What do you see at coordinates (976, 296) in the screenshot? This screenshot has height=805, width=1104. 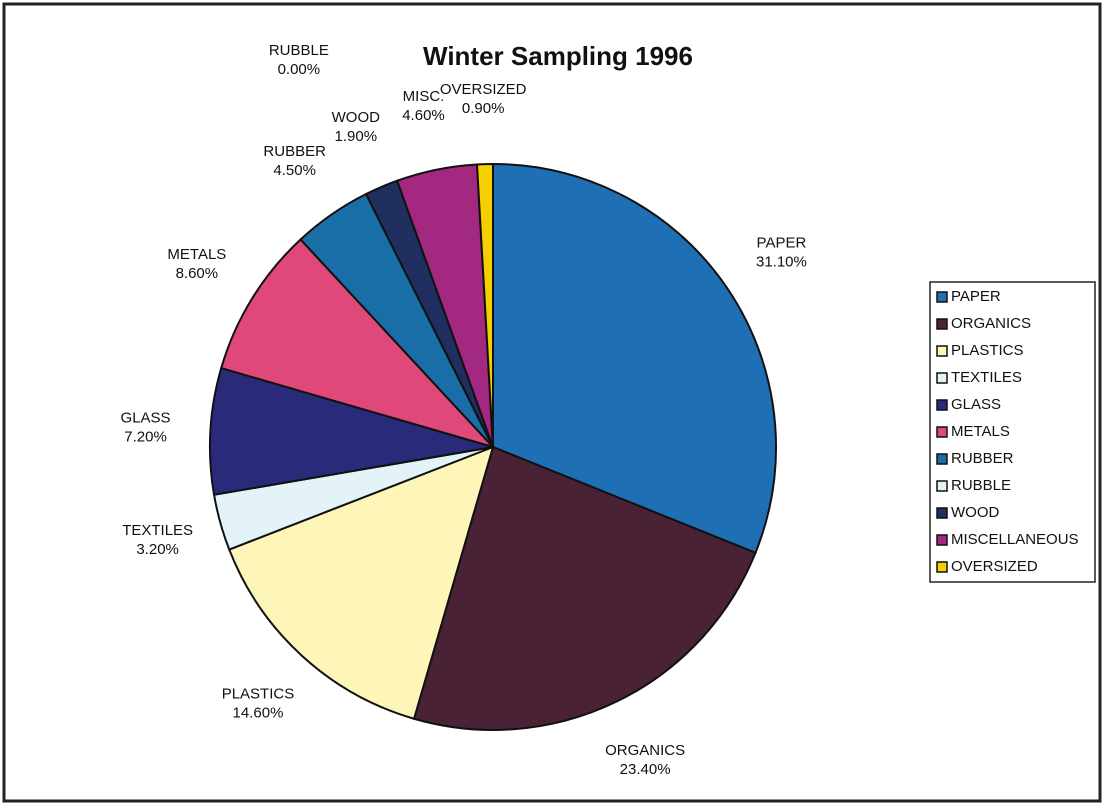 I see `legend-label: PAPER` at bounding box center [976, 296].